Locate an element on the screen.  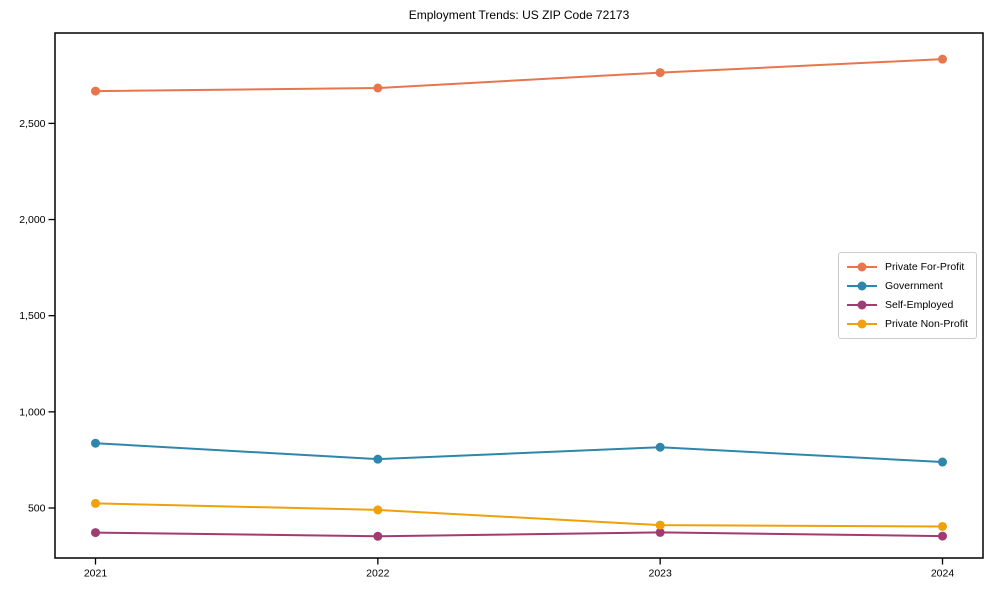
y-tick-label: 1,500 is located at coordinates (32, 316).